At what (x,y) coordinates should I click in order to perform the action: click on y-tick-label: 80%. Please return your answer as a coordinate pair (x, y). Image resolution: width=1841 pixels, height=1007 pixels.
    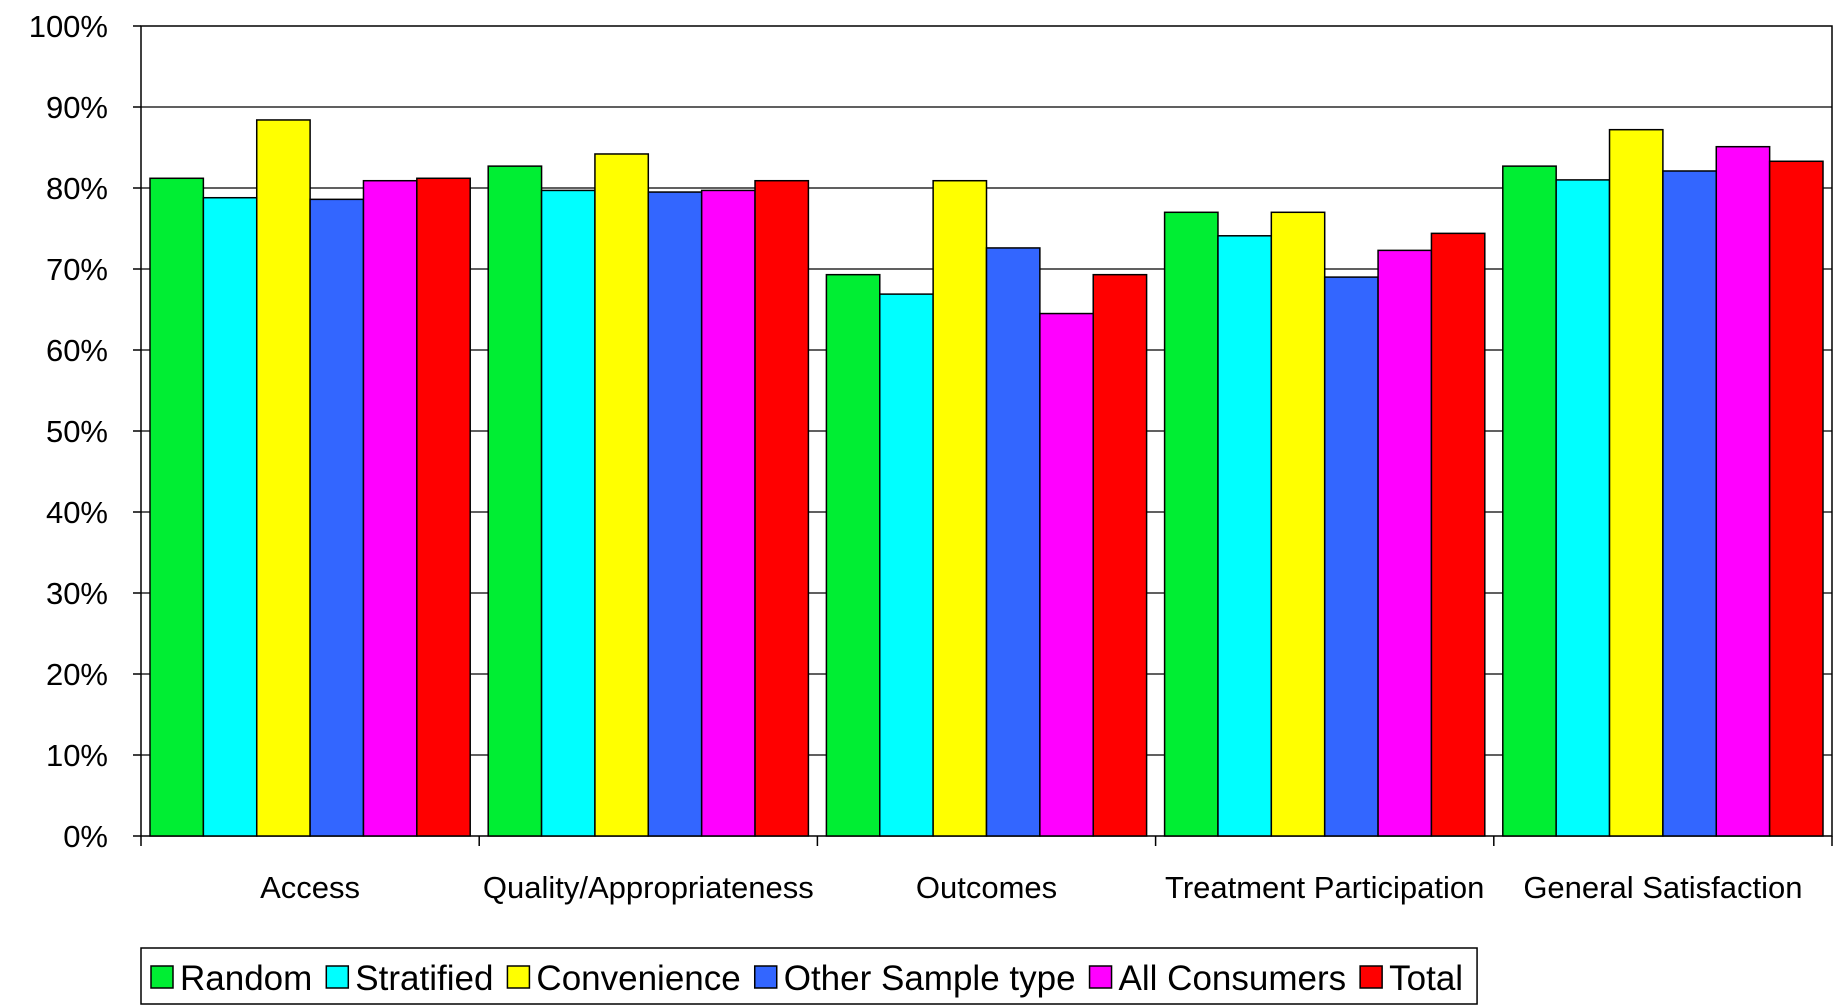
    Looking at the image, I should click on (77, 188).